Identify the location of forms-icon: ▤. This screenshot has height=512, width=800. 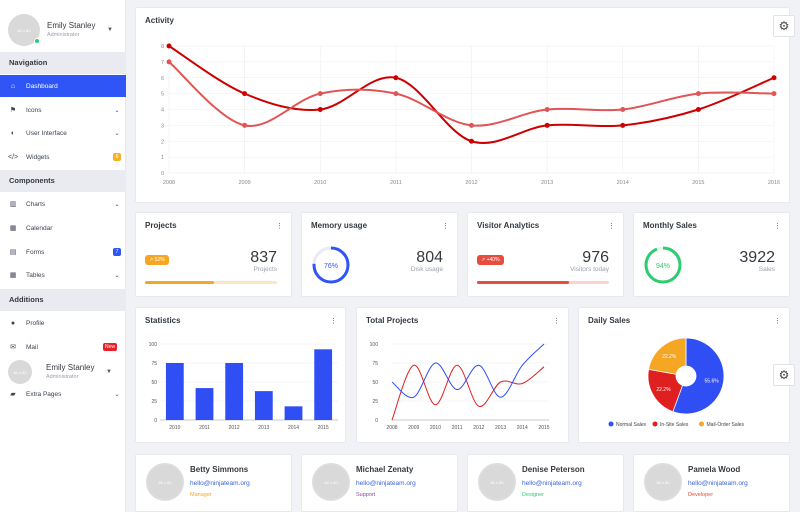
(13, 252).